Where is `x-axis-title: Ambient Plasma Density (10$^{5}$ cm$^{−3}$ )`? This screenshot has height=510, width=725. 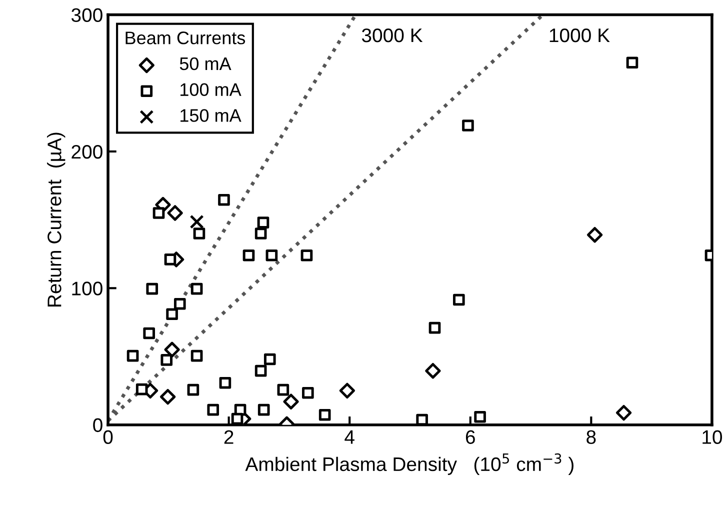
x-axis-title: Ambient Plasma Density (10$^{5}$ cm$^{−3}$ ) is located at coordinates (409, 464).